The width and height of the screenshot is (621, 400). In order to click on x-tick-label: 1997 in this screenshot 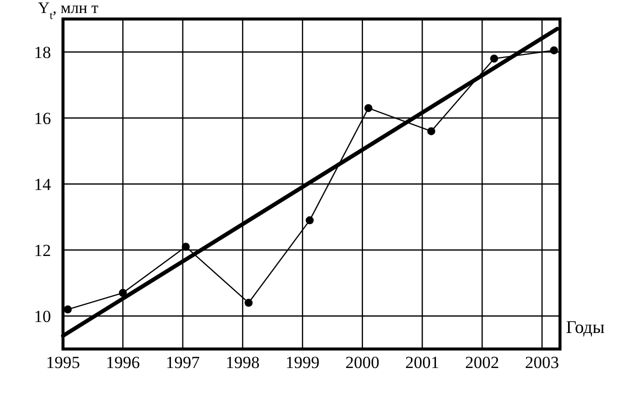, I will do `click(183, 362)`.